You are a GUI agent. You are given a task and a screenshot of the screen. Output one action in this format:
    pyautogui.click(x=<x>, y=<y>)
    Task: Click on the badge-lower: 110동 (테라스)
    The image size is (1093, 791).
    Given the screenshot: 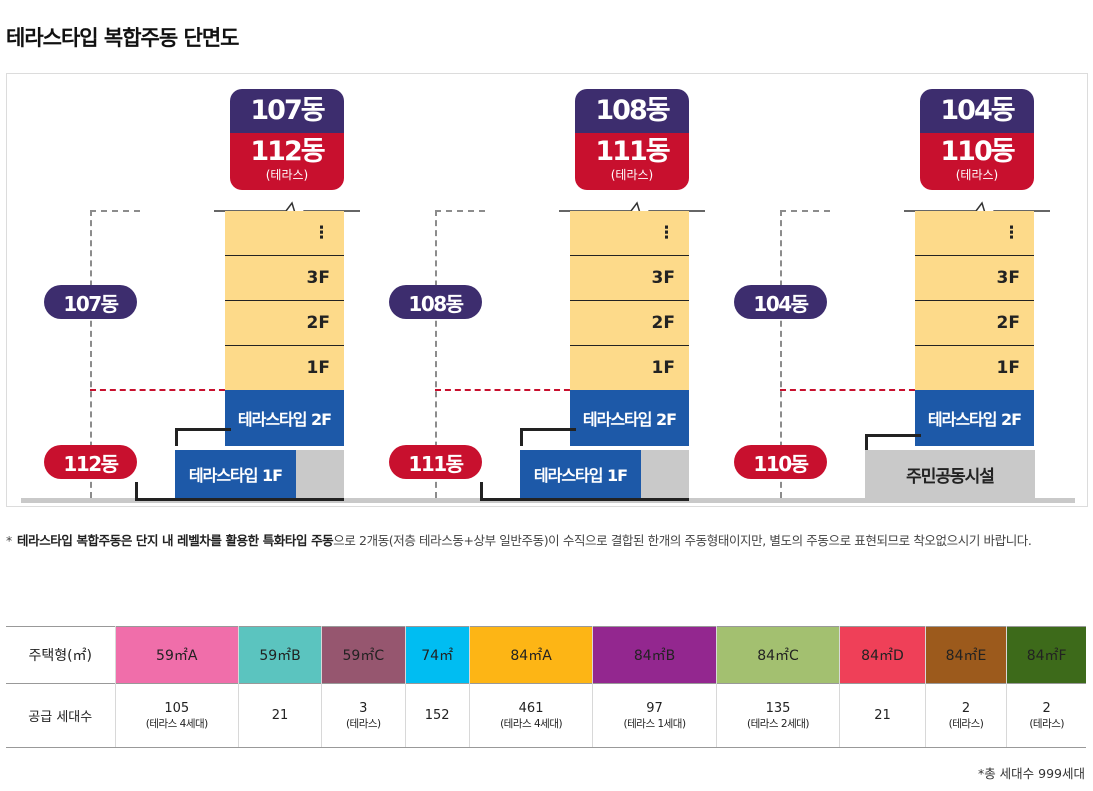 What is the action you would take?
    pyautogui.click(x=977, y=161)
    